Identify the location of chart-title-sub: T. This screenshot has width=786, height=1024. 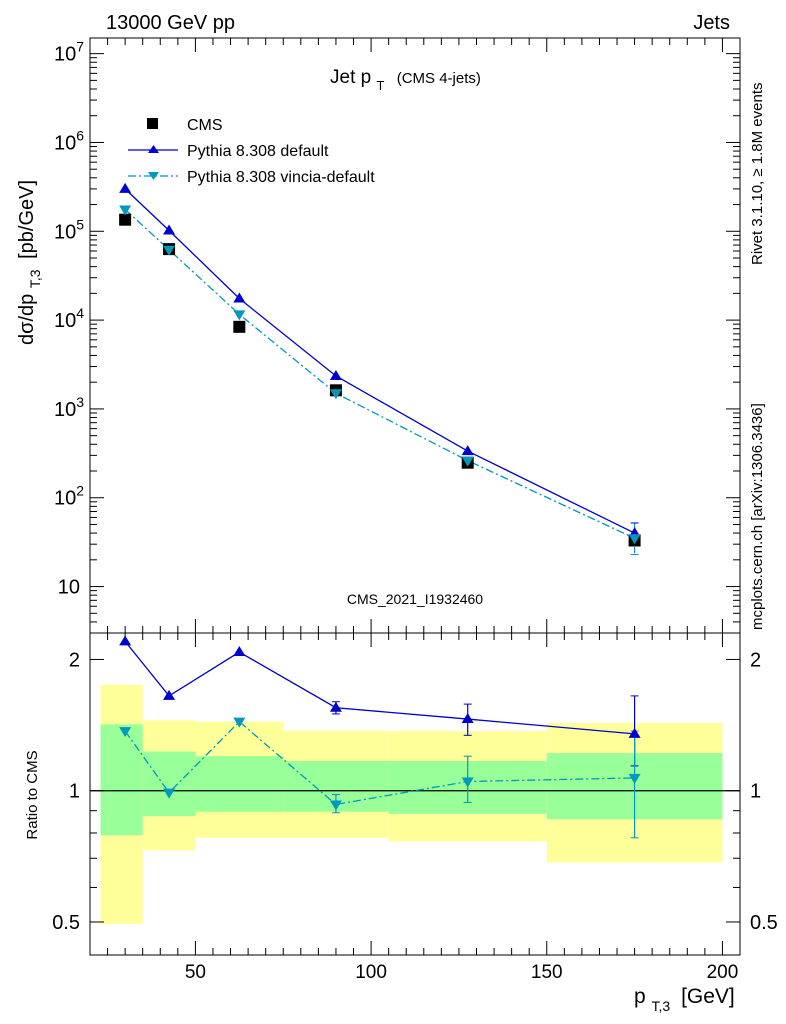
(380, 85).